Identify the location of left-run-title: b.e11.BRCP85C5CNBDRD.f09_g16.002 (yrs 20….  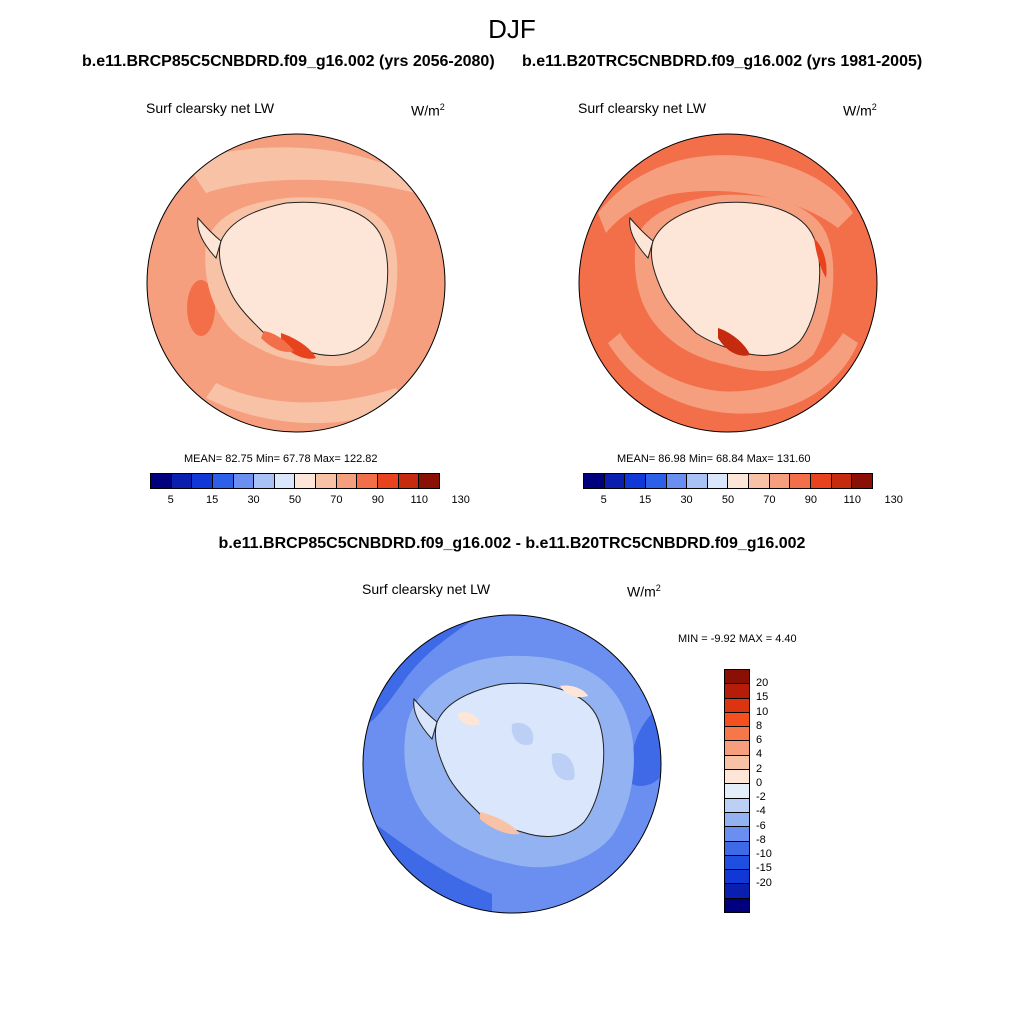
(288, 61).